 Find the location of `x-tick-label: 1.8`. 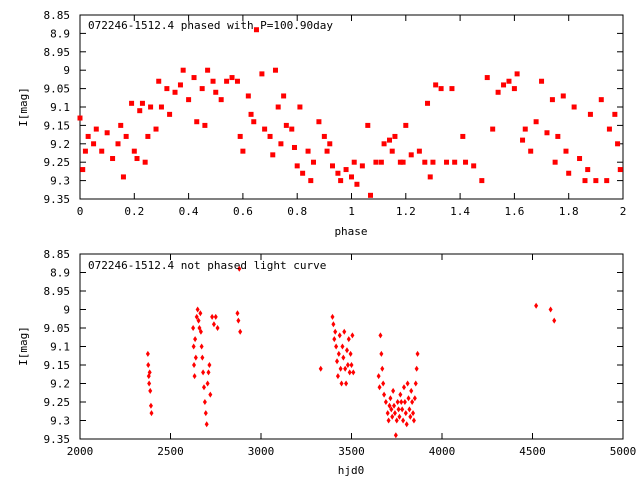

x-tick-label: 1.8 is located at coordinates (569, 211).